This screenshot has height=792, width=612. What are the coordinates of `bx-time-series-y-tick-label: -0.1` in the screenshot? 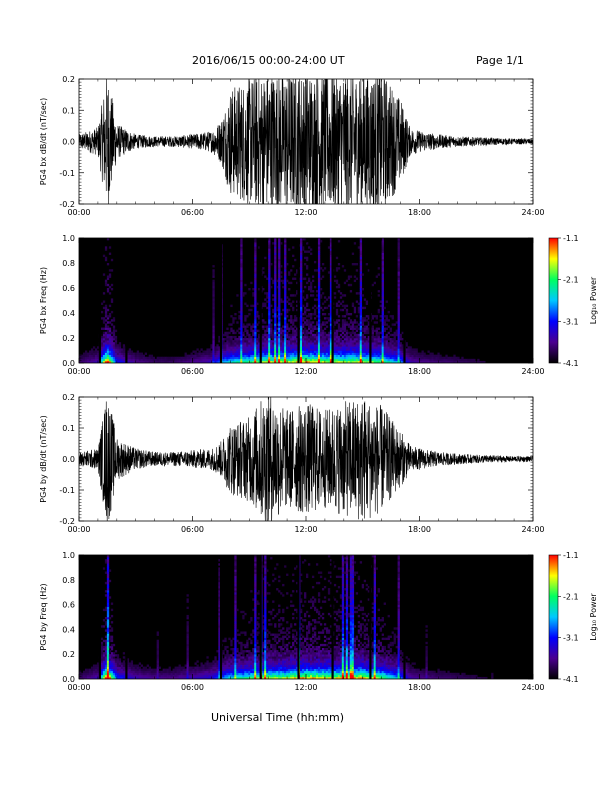 It's located at (67, 173).